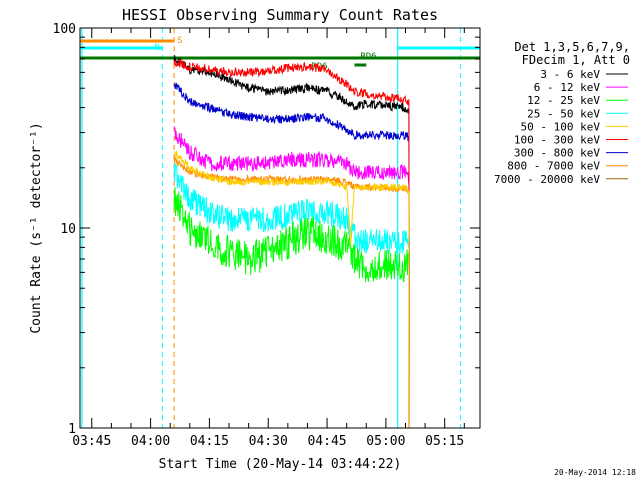 This screenshot has width=640, height=480. Describe the element at coordinates (385, 441) in the screenshot. I see `x-tick-label: 05:00` at that location.